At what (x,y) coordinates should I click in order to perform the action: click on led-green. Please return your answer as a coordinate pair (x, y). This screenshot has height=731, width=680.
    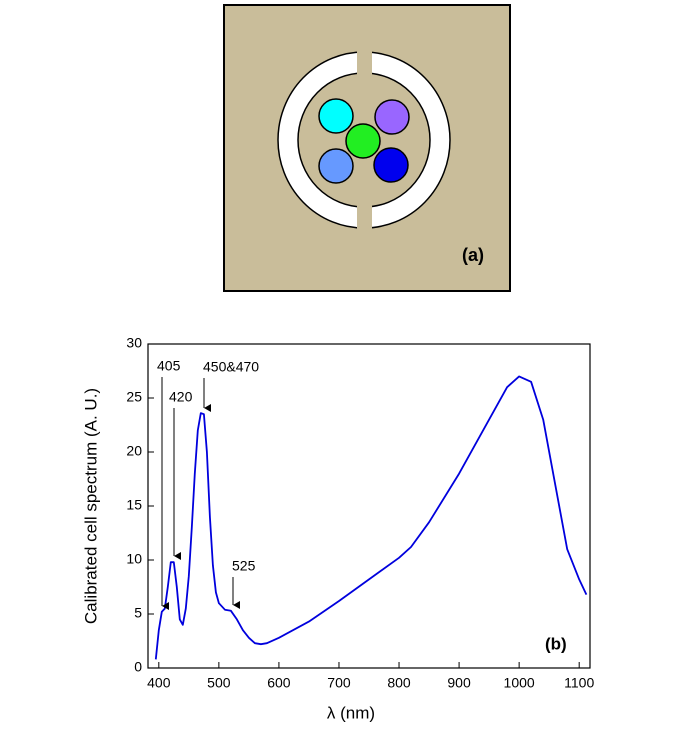
    Looking at the image, I should click on (363, 141).